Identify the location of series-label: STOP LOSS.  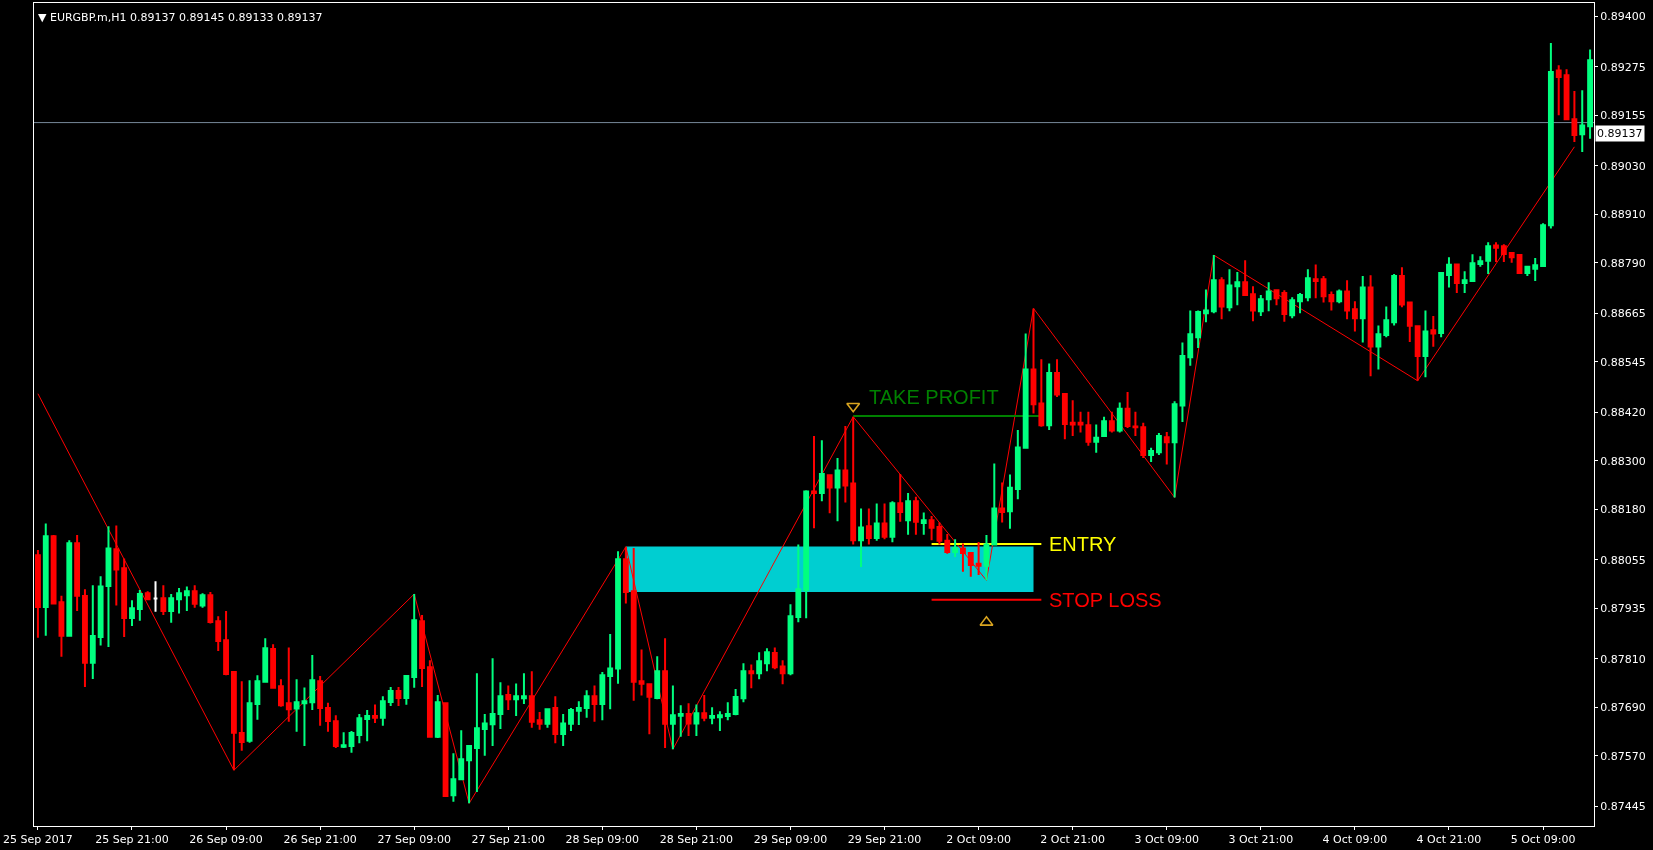
(1105, 600).